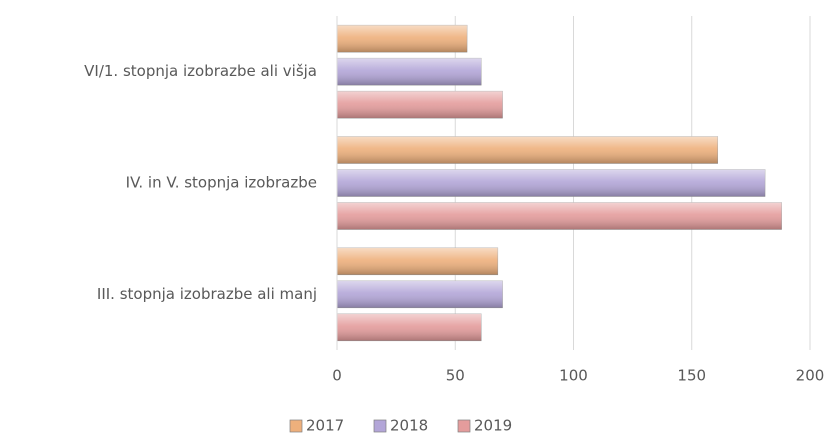  What do you see at coordinates (493, 426) in the screenshot?
I see `legend-label: 2019` at bounding box center [493, 426].